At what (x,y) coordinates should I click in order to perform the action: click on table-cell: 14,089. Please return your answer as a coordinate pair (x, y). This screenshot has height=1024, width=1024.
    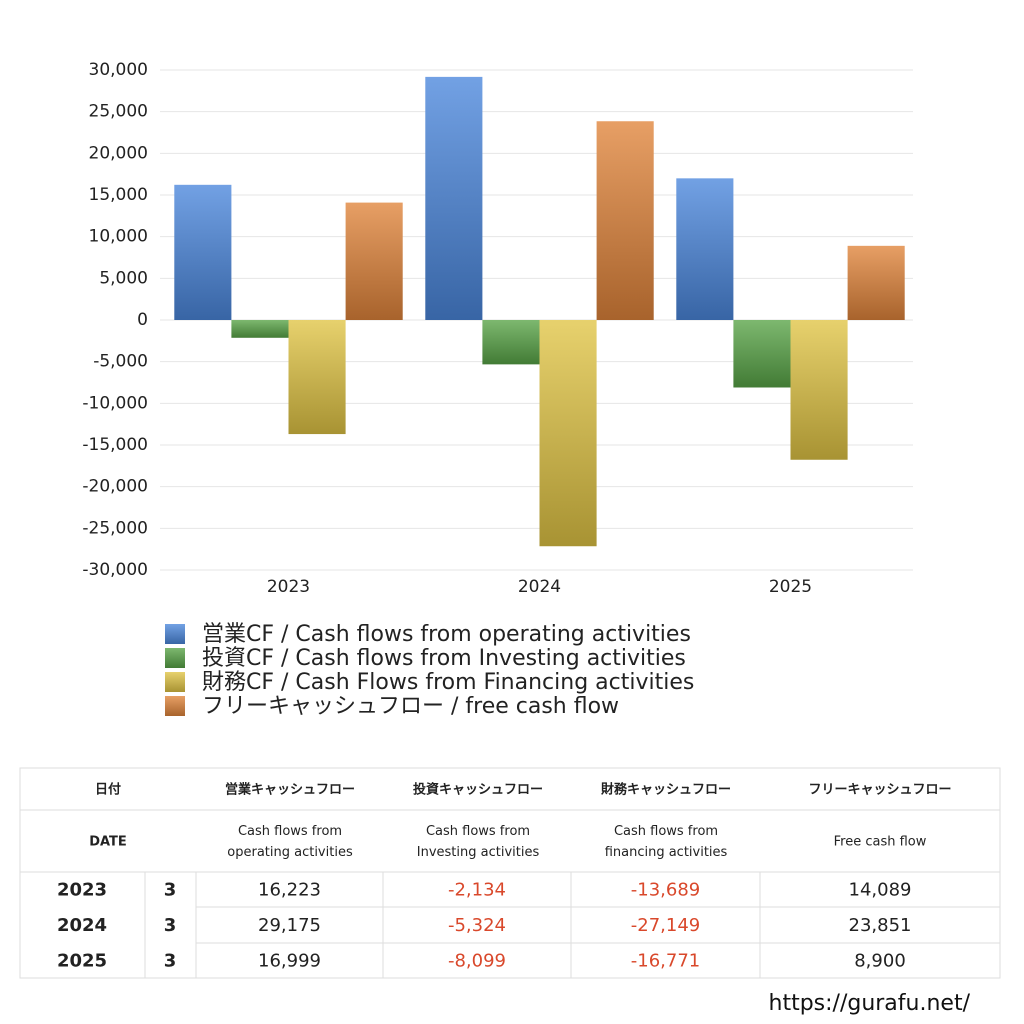
    Looking at the image, I should click on (880, 890).